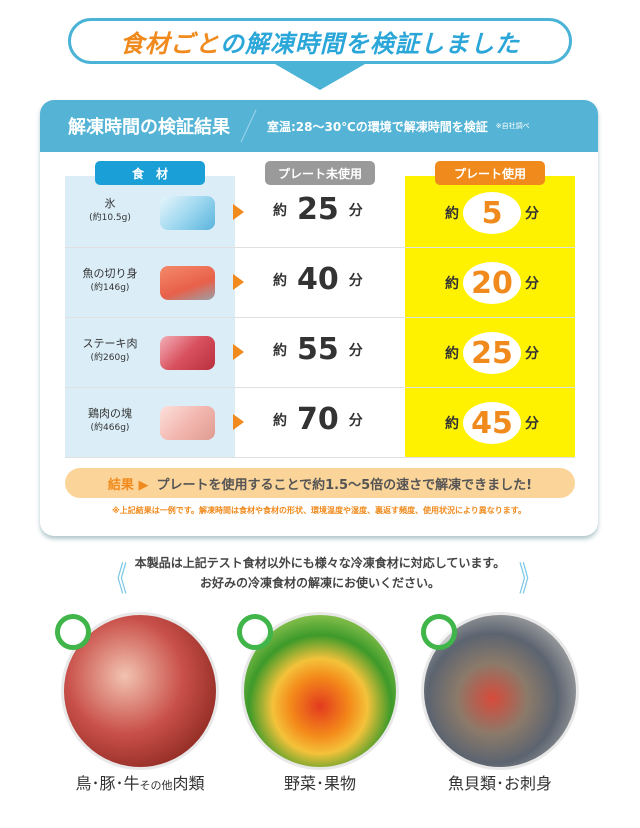 Image resolution: width=640 pixels, height=828 pixels. I want to click on food-name: 氷 (約10.5g), so click(110, 210).